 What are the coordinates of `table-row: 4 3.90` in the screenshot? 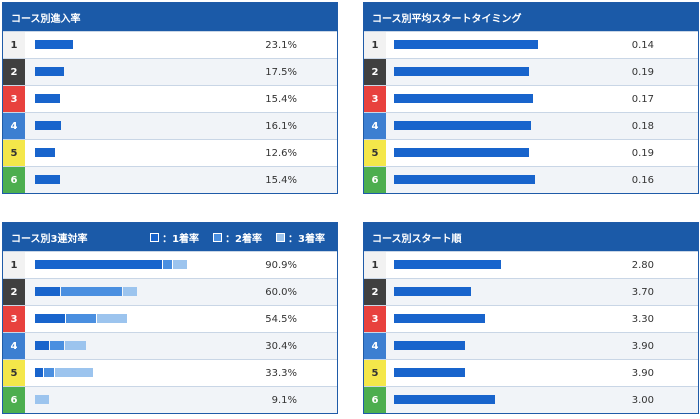 It's located at (531, 345).